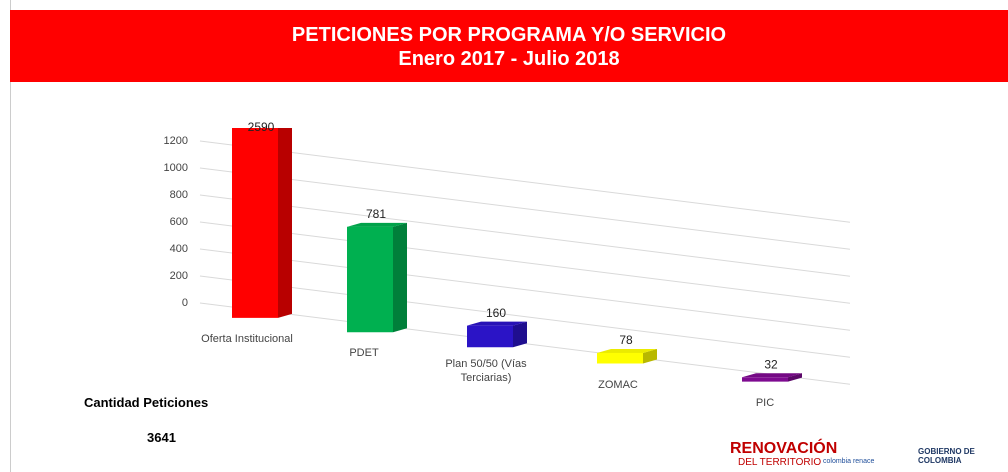  I want to click on data-label: 78, so click(626, 340).